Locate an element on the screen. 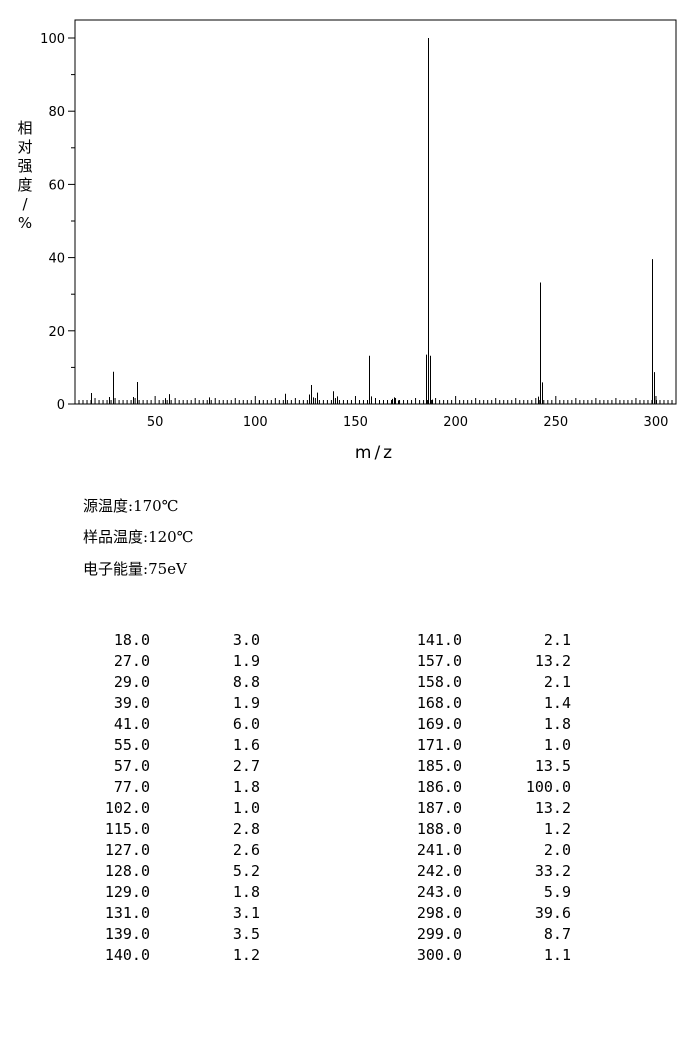 Image resolution: width=687 pixels, height=1037 pixels. peak-intensity-cell: 33.2 is located at coordinates (552, 871).